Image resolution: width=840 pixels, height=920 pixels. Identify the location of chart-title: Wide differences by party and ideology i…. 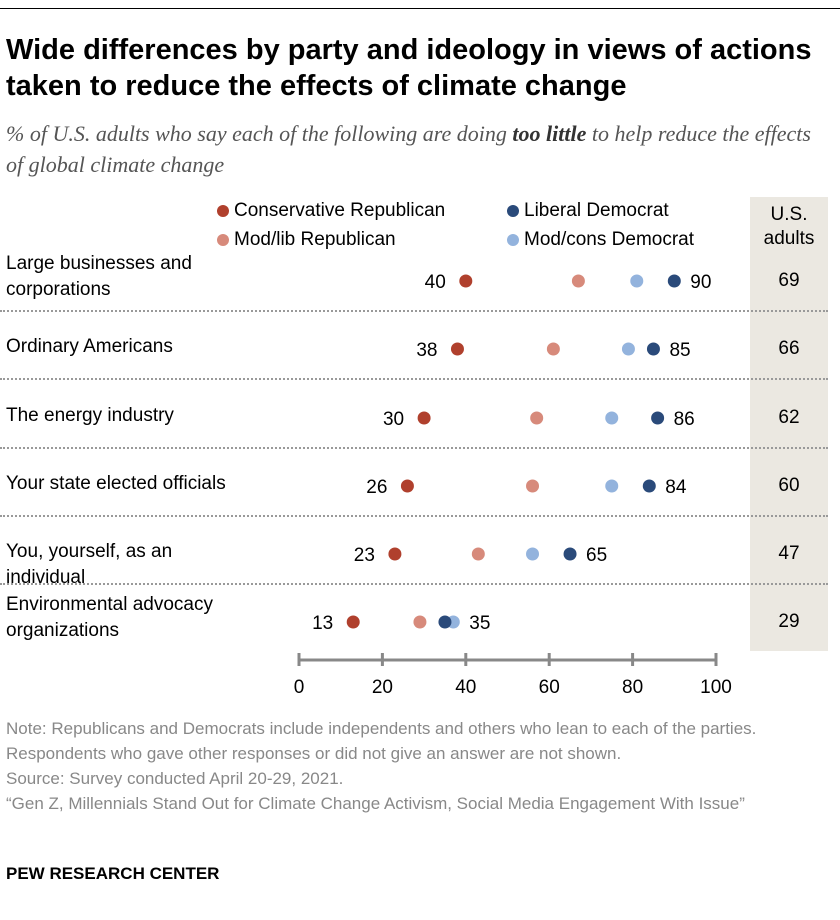
(409, 68).